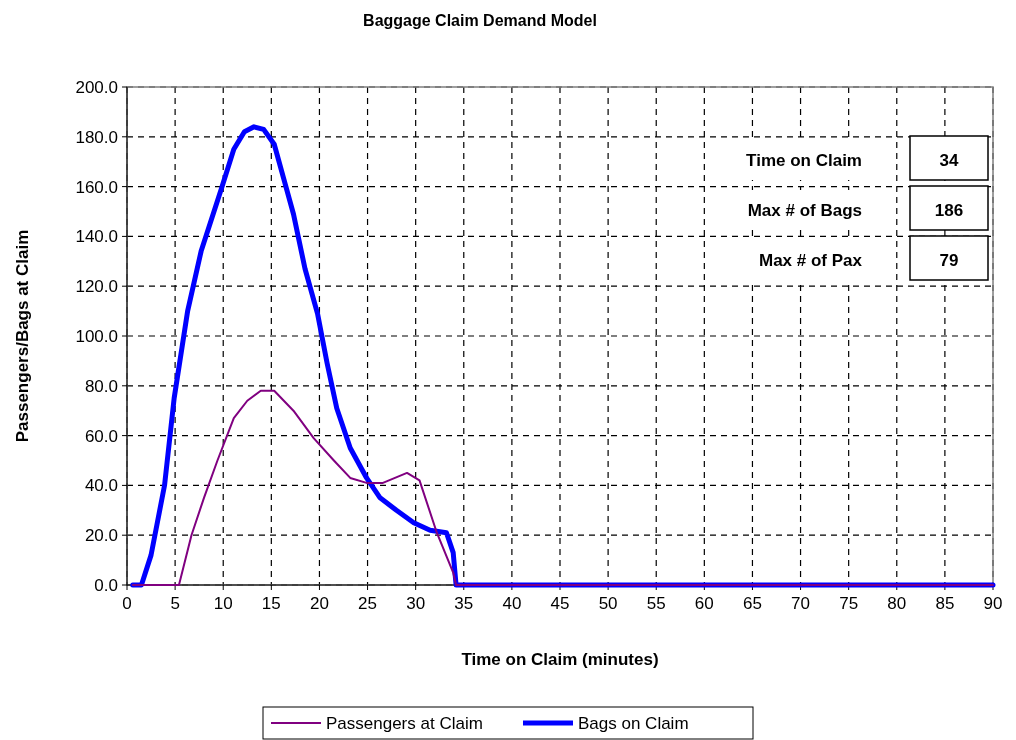 The image size is (1016, 740). What do you see at coordinates (101, 536) in the screenshot?
I see `y-tick-label: 20.0` at bounding box center [101, 536].